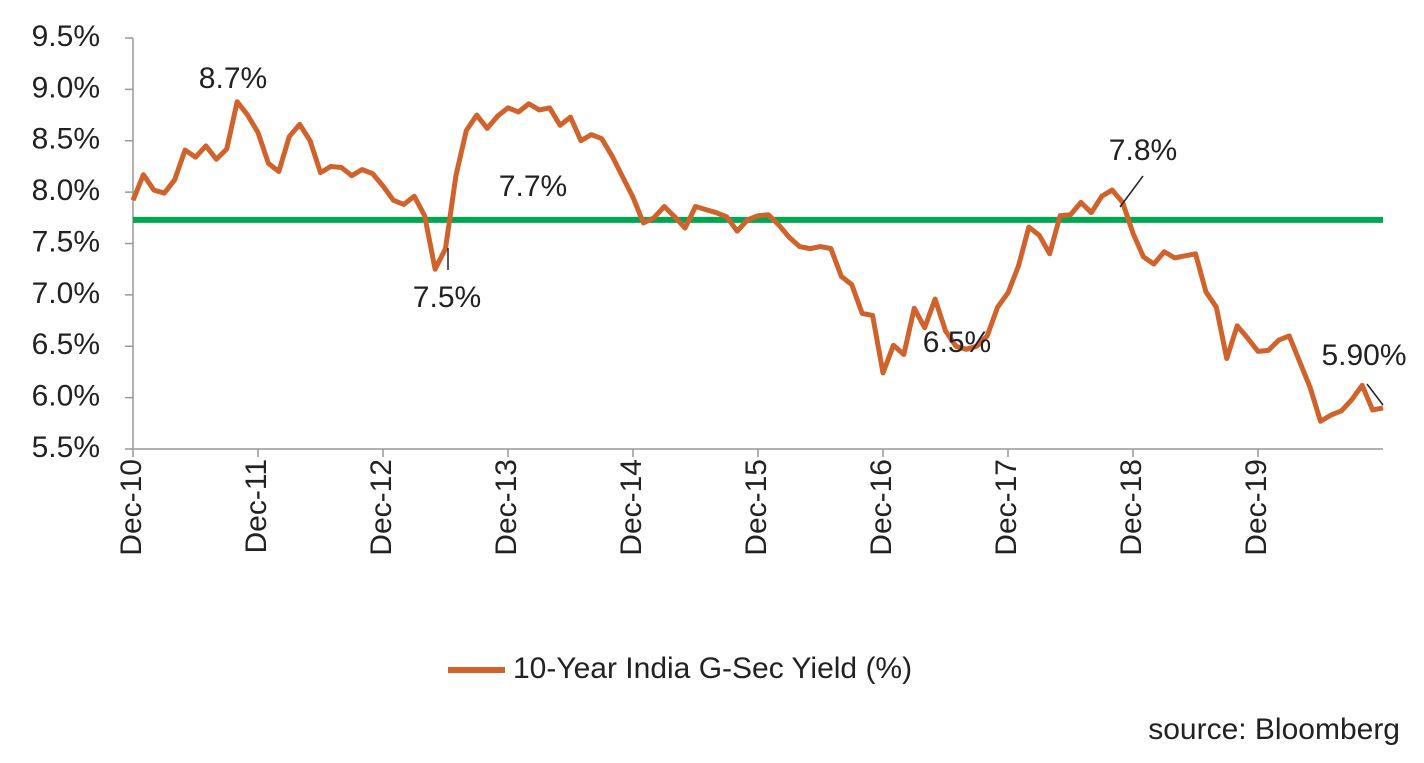  Describe the element at coordinates (506, 507) in the screenshot. I see `x-tick-label: Dec-13` at that location.